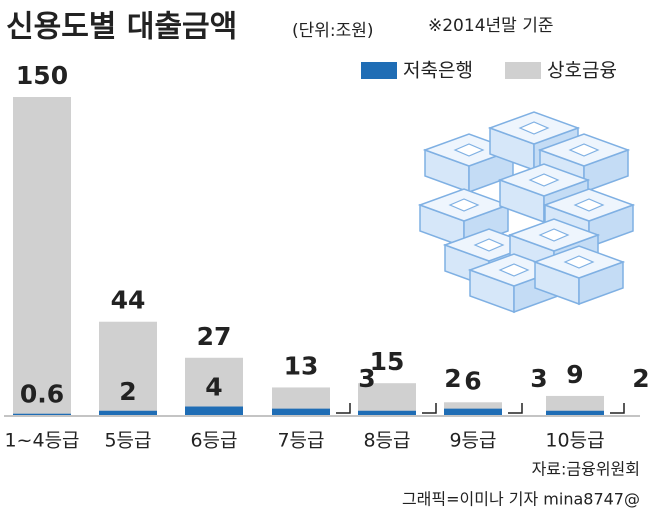 This screenshot has height=517, width=650. What do you see at coordinates (574, 374) in the screenshot?
I see `value-label: 9` at bounding box center [574, 374].